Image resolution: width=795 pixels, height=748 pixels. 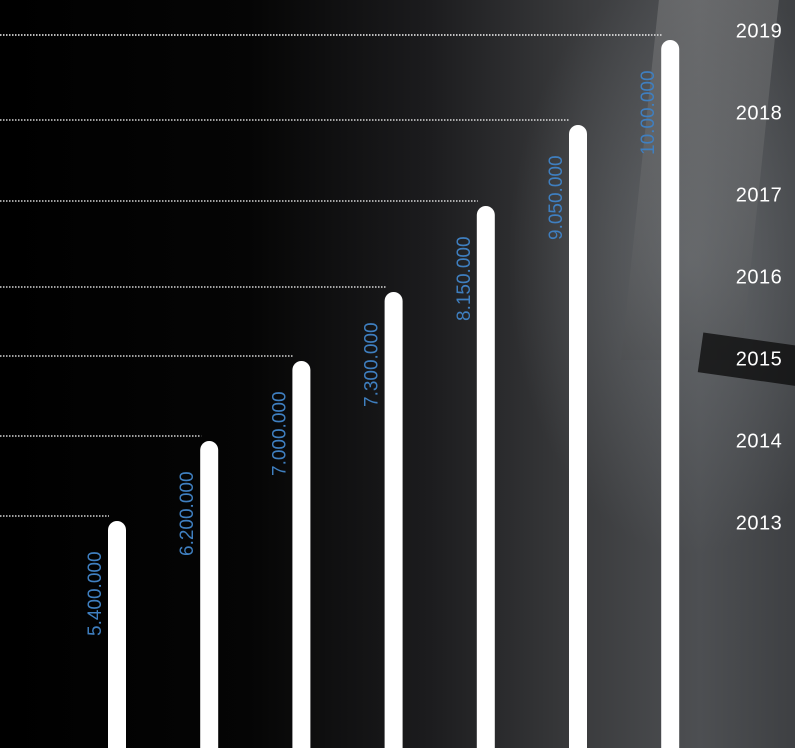 What do you see at coordinates (372, 364) in the screenshot?
I see `value-label-2016: 7.300.000` at bounding box center [372, 364].